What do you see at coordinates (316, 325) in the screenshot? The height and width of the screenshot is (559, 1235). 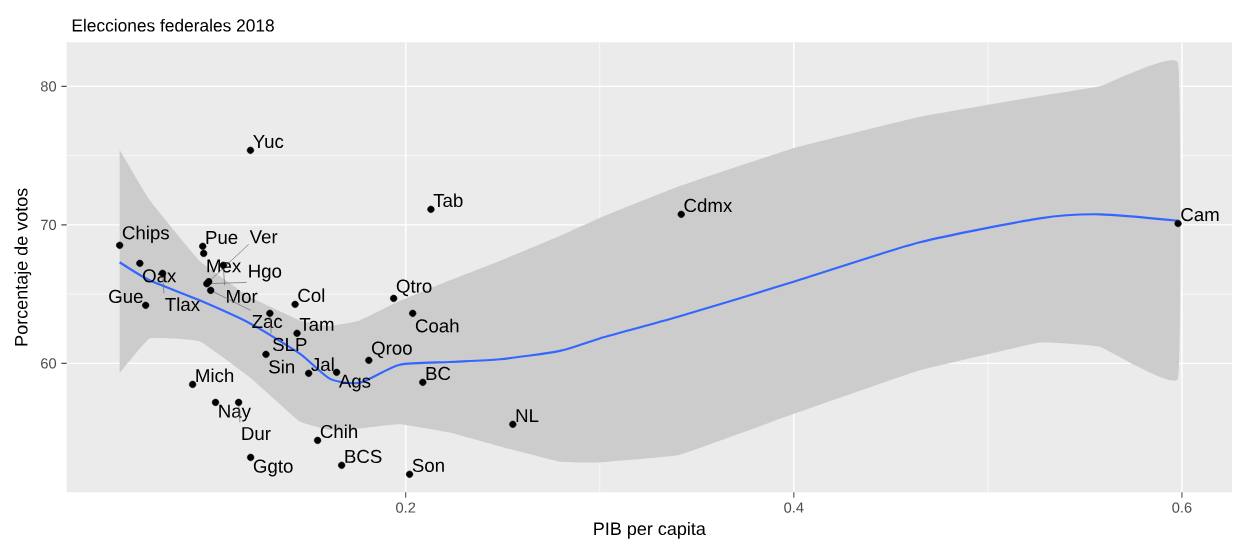 I see `annotation: Tam` at bounding box center [316, 325].